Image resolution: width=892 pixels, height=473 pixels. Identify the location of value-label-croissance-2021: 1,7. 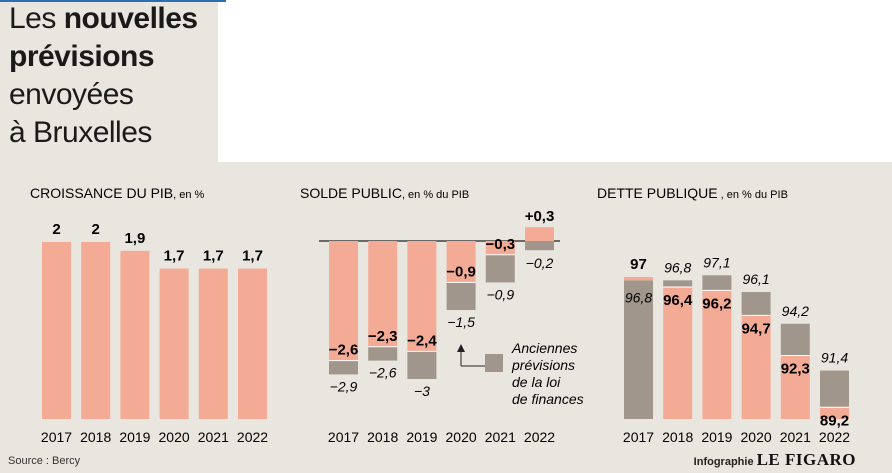
(213, 256).